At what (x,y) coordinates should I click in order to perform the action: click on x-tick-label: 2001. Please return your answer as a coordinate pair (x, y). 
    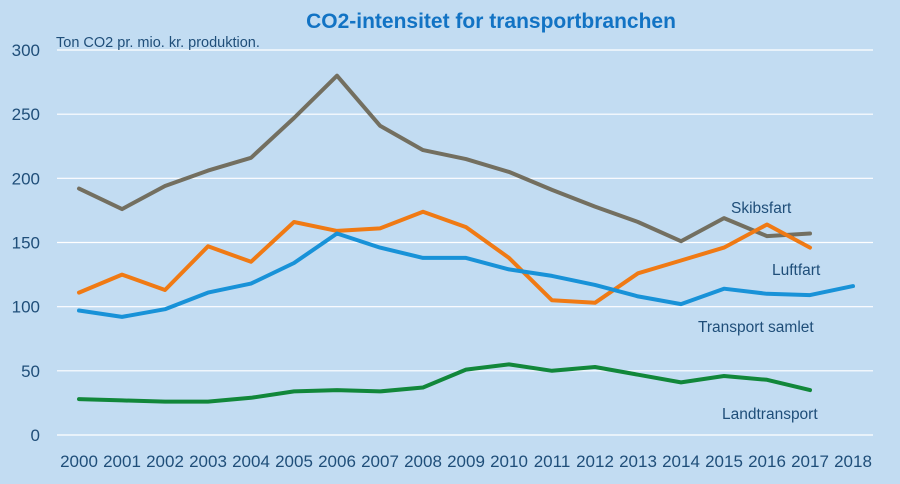
    Looking at the image, I should click on (122, 461).